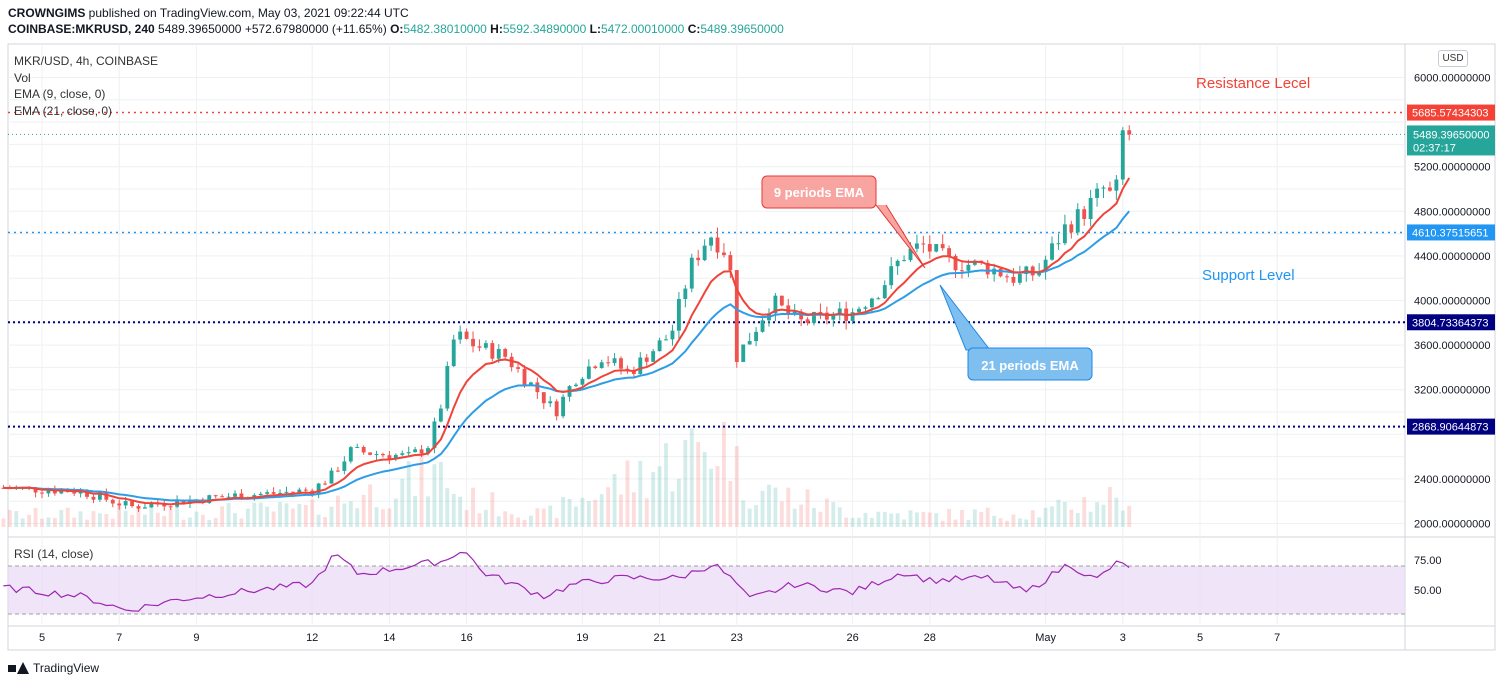 Image resolution: width=1508 pixels, height=688 pixels. I want to click on legend-title: MKR/USD, 4h, COINBASE, so click(86, 61).